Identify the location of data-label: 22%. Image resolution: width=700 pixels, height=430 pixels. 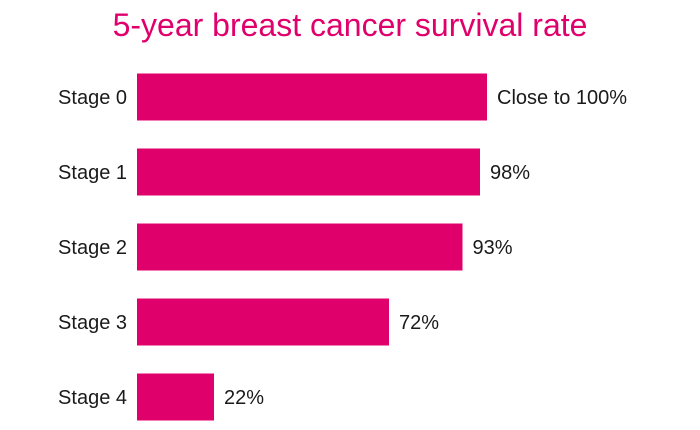
(244, 398).